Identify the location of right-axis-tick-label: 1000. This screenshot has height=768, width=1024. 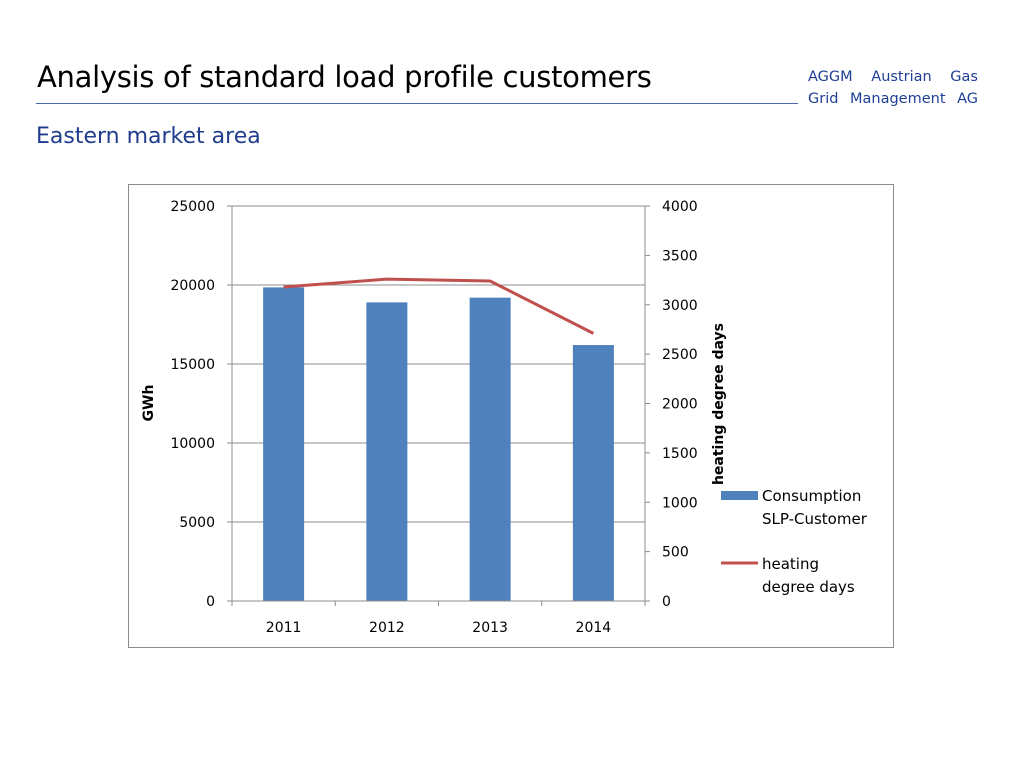
(680, 503).